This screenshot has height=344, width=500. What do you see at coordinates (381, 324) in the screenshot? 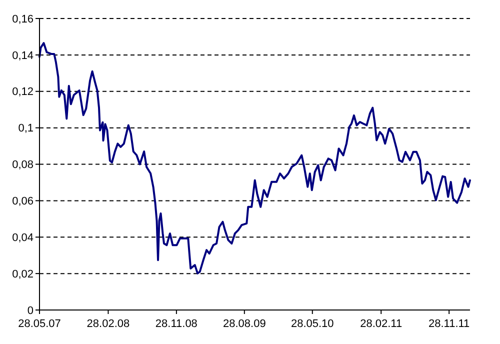
I see `x-tick-label: 28.02.11` at bounding box center [381, 324].